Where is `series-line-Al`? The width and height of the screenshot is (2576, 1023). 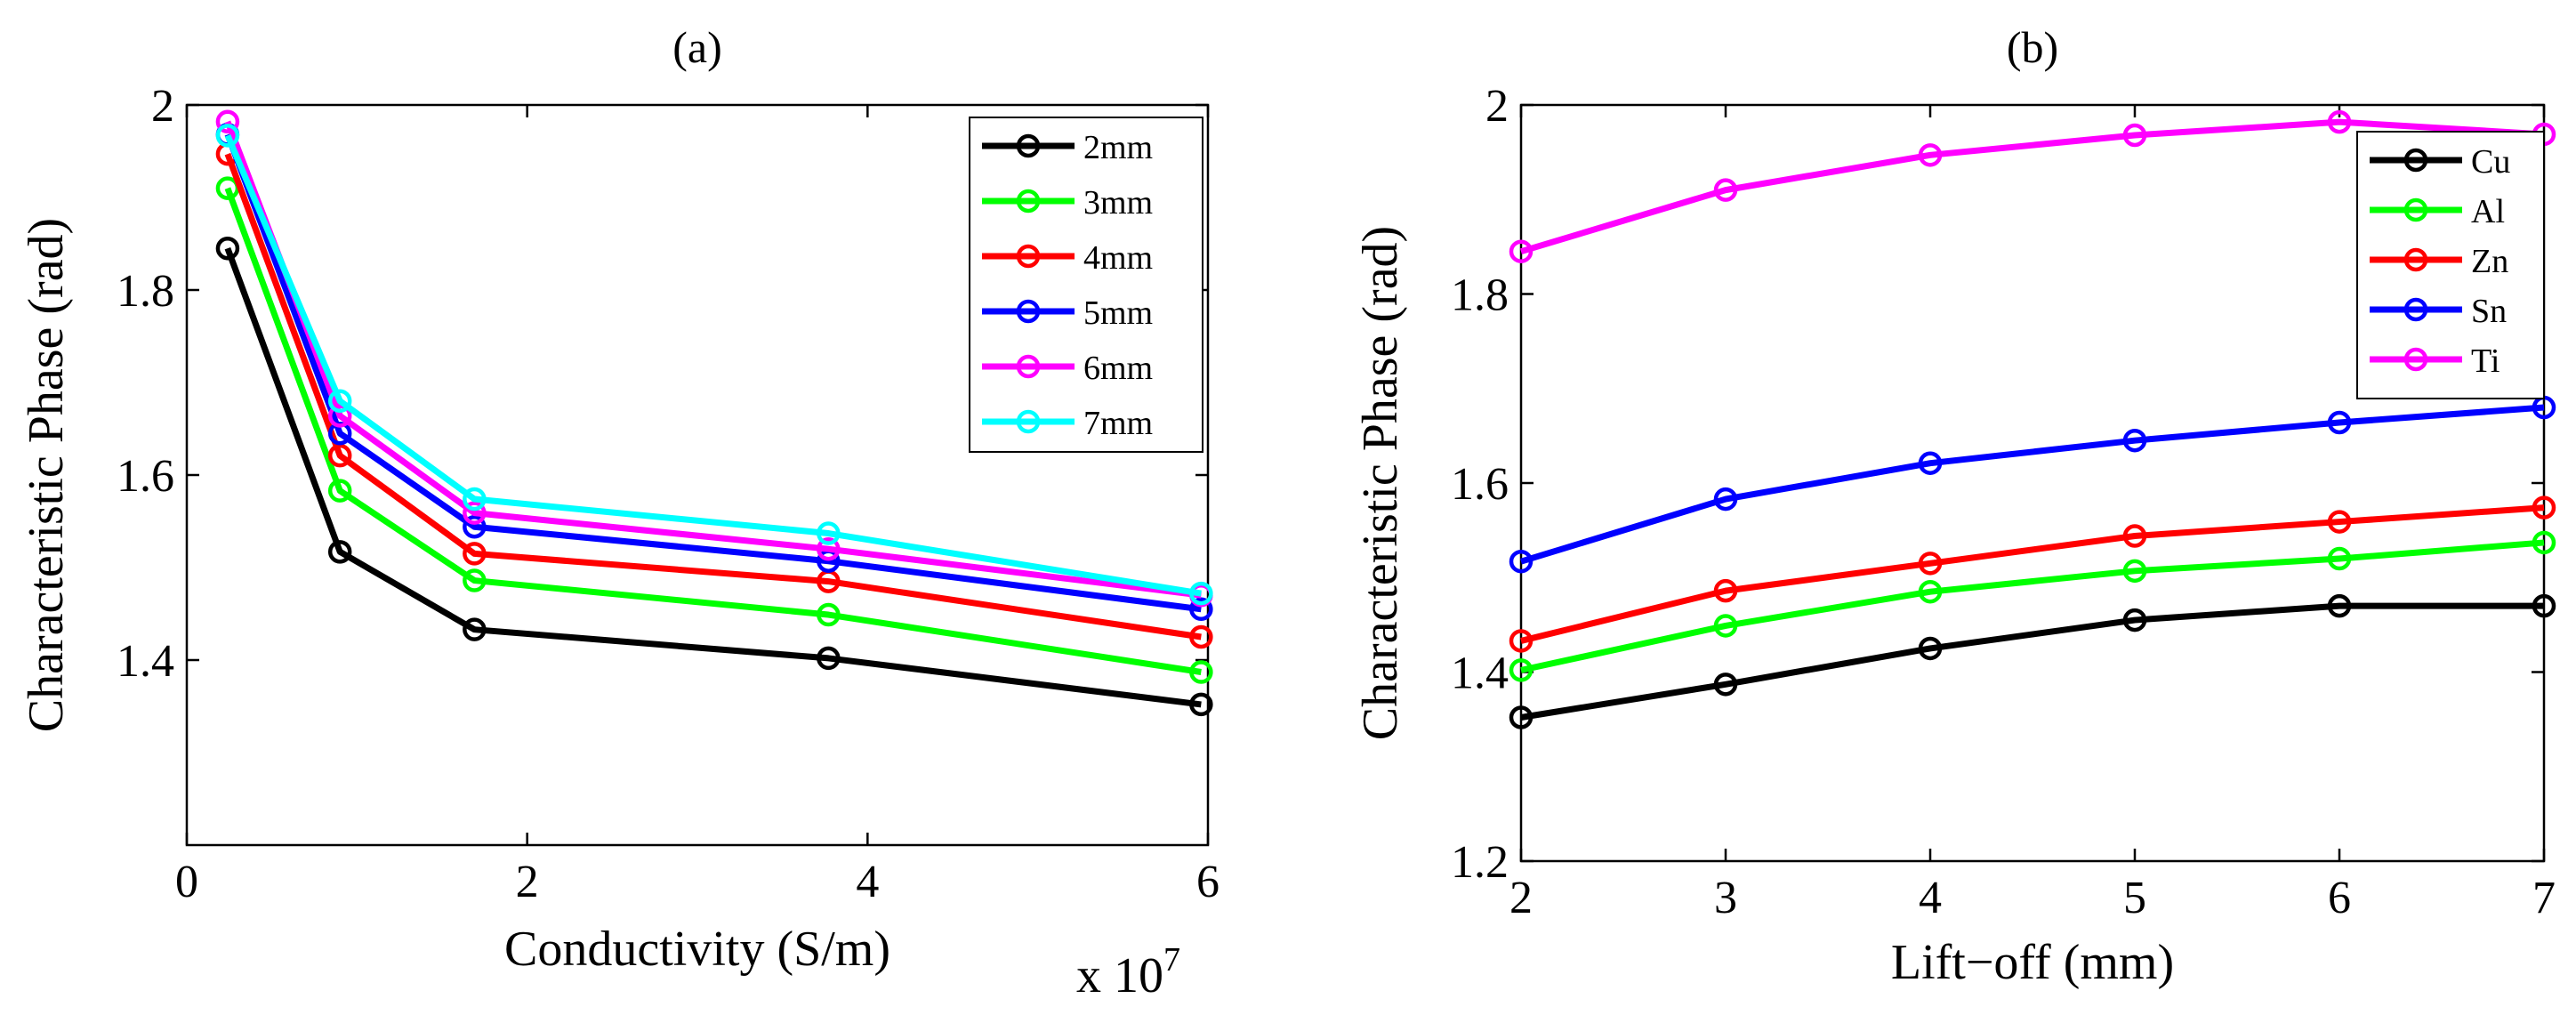 series-line-Al is located at coordinates (2032, 606).